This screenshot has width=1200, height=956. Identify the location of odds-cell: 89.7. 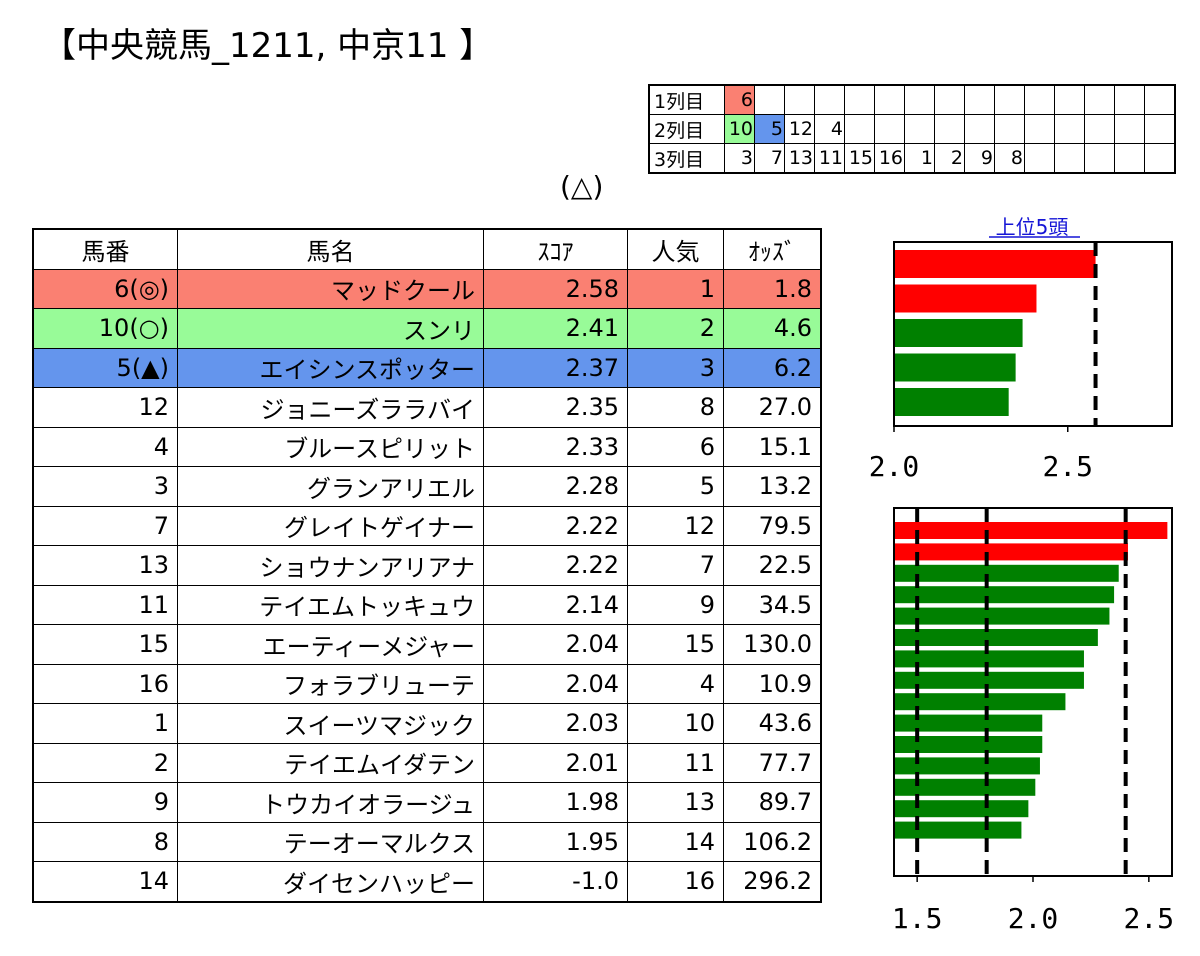
(772, 802).